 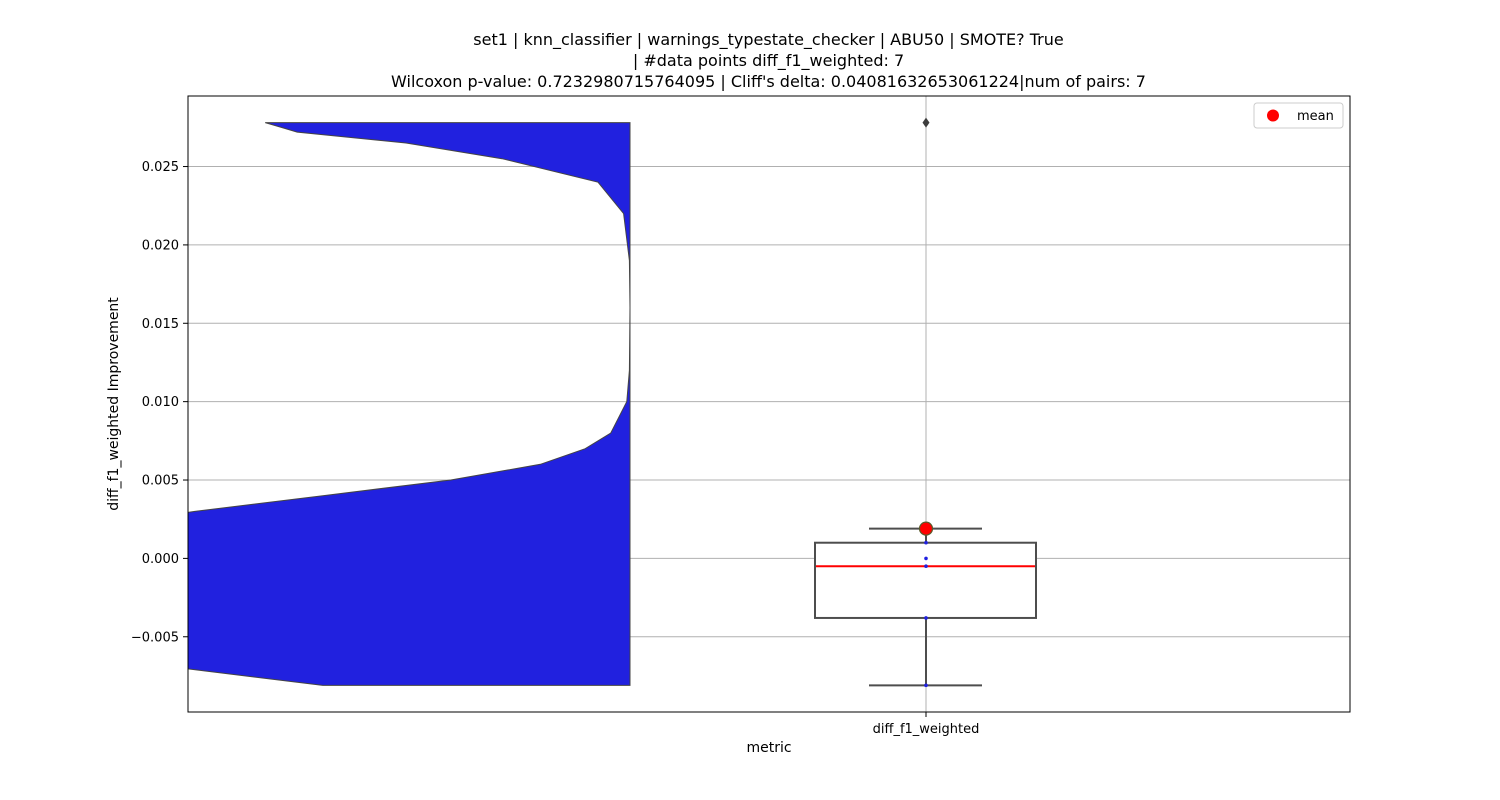 What do you see at coordinates (160, 559) in the screenshot?
I see `y-tick-label: 0.000` at bounding box center [160, 559].